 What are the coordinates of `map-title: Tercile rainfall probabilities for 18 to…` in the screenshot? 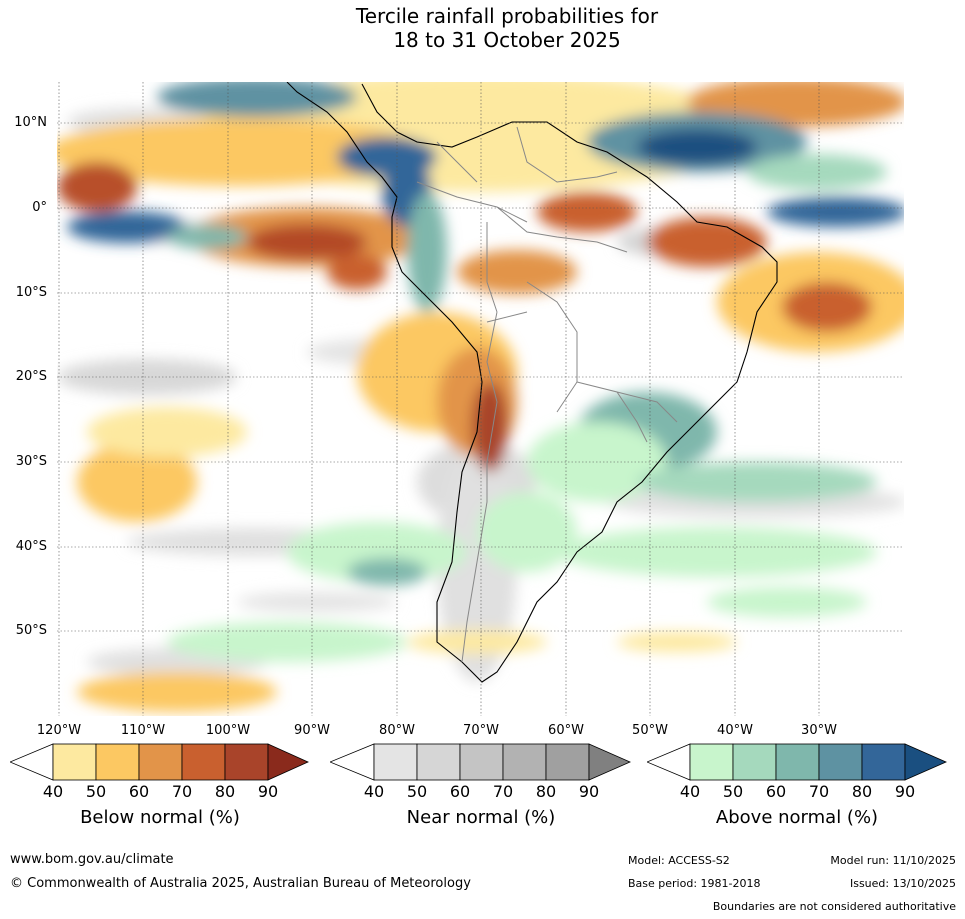 It's located at (482, 28).